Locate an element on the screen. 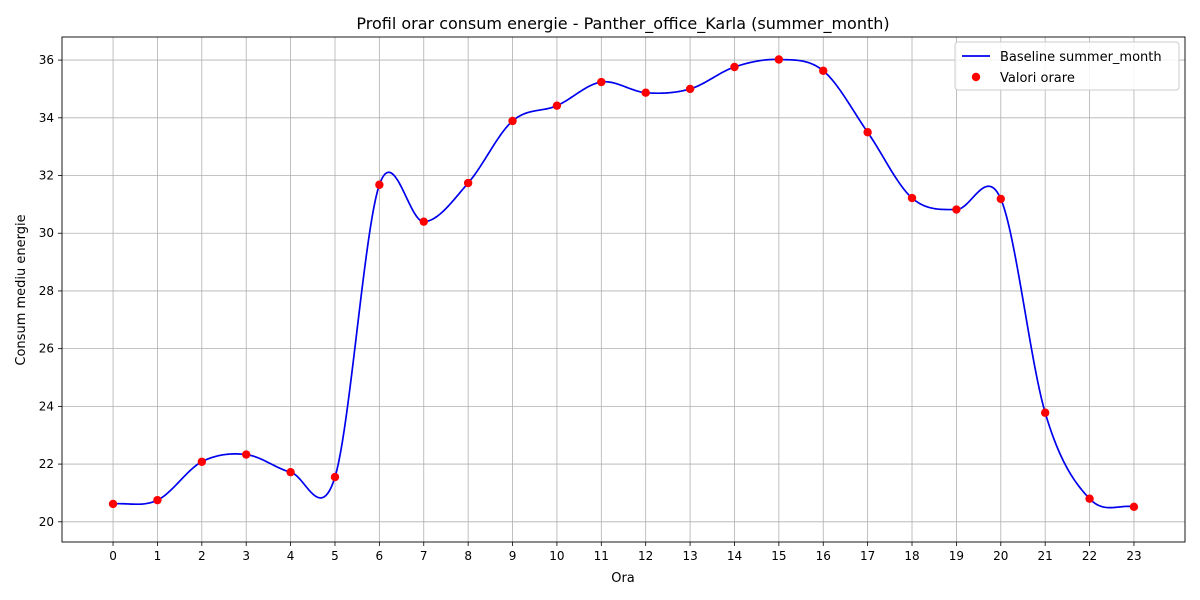 The image size is (1200, 600). y-axis-label: Consum mediu energie is located at coordinates (21, 289).